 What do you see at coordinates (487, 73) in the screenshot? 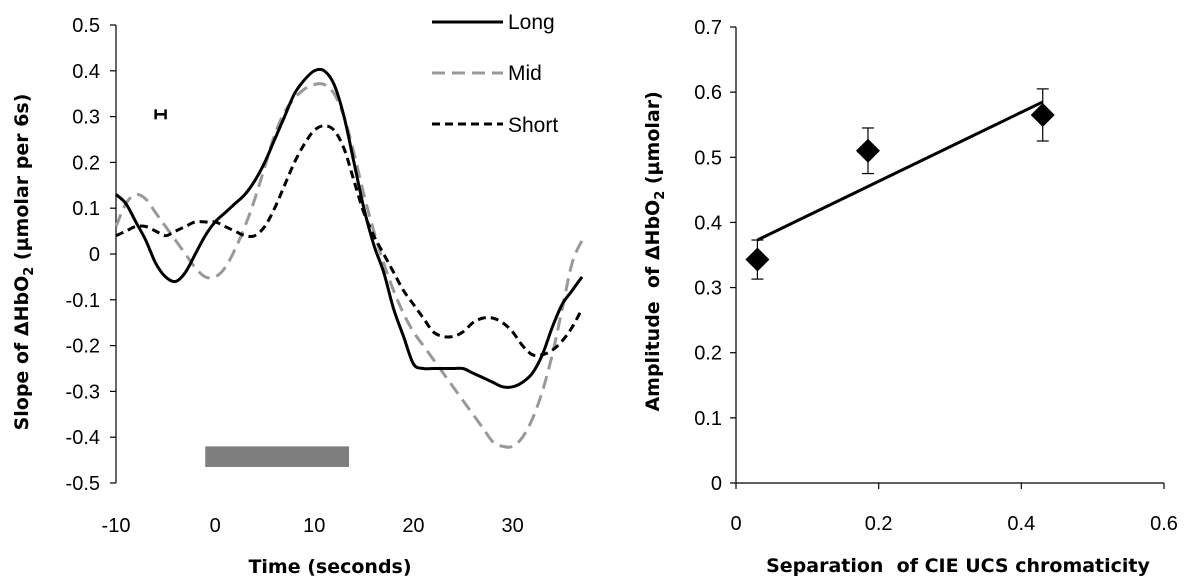
I see `legend-item-mid: Mid` at bounding box center [487, 73].